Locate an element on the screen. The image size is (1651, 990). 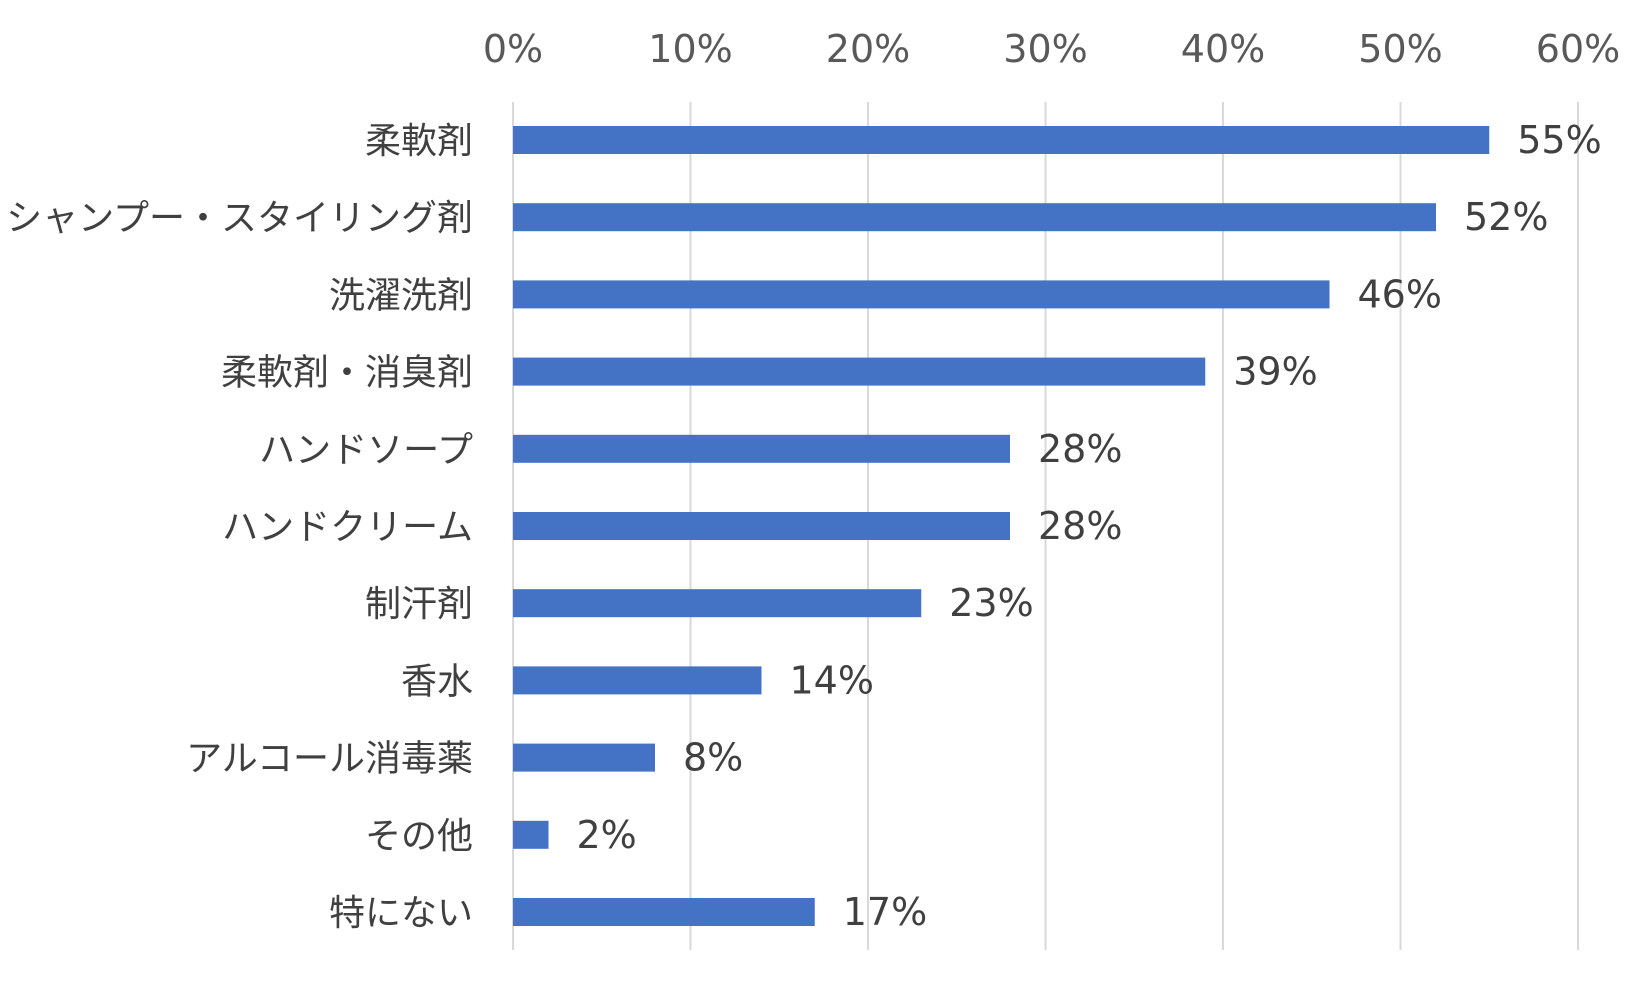
data-label: 17% is located at coordinates (885, 912).